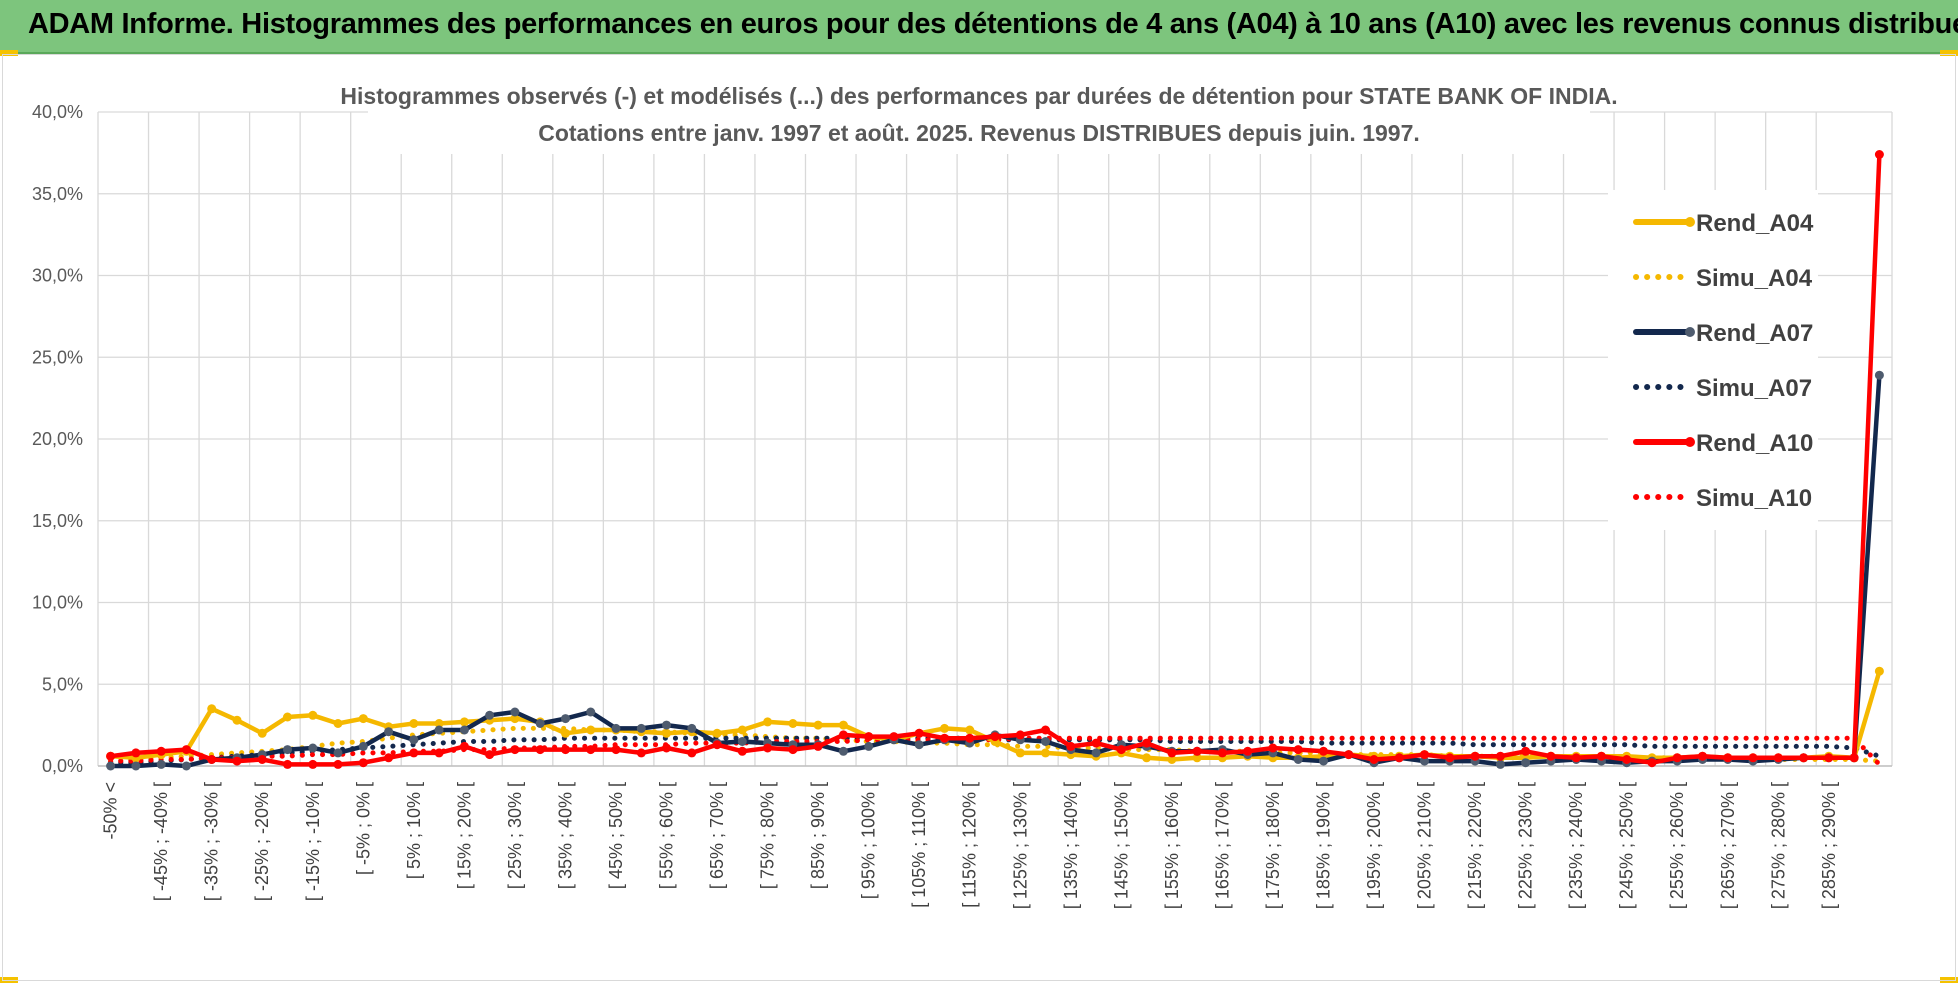  Describe the element at coordinates (667, 835) in the screenshot. I see `x-tick-label: [ 55% ; 60% [` at that location.